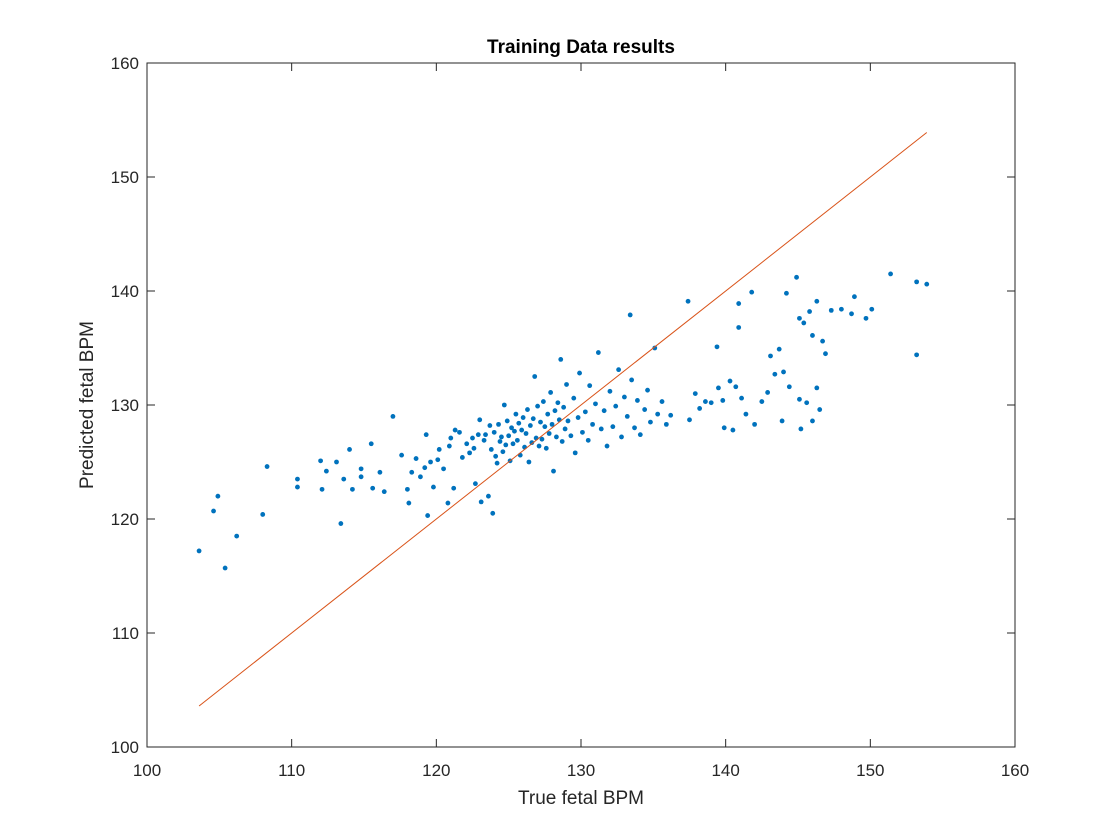 The width and height of the screenshot is (1120, 840). What do you see at coordinates (581, 770) in the screenshot?
I see `x-tick-label: 130` at bounding box center [581, 770].